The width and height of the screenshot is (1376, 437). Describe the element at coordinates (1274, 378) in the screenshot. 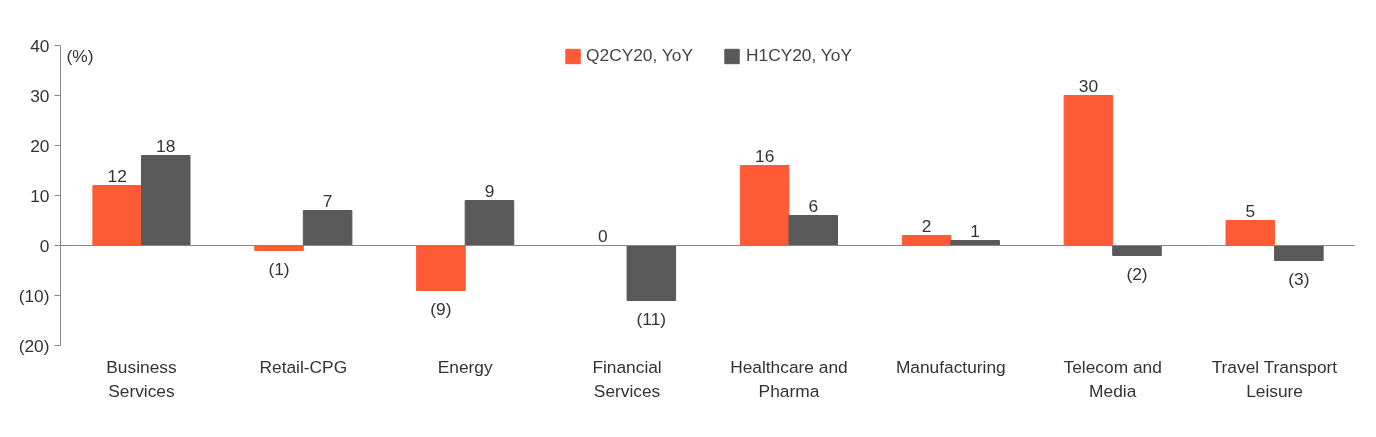

I see `x-tick-label: Travel Transport Leisure` at that location.